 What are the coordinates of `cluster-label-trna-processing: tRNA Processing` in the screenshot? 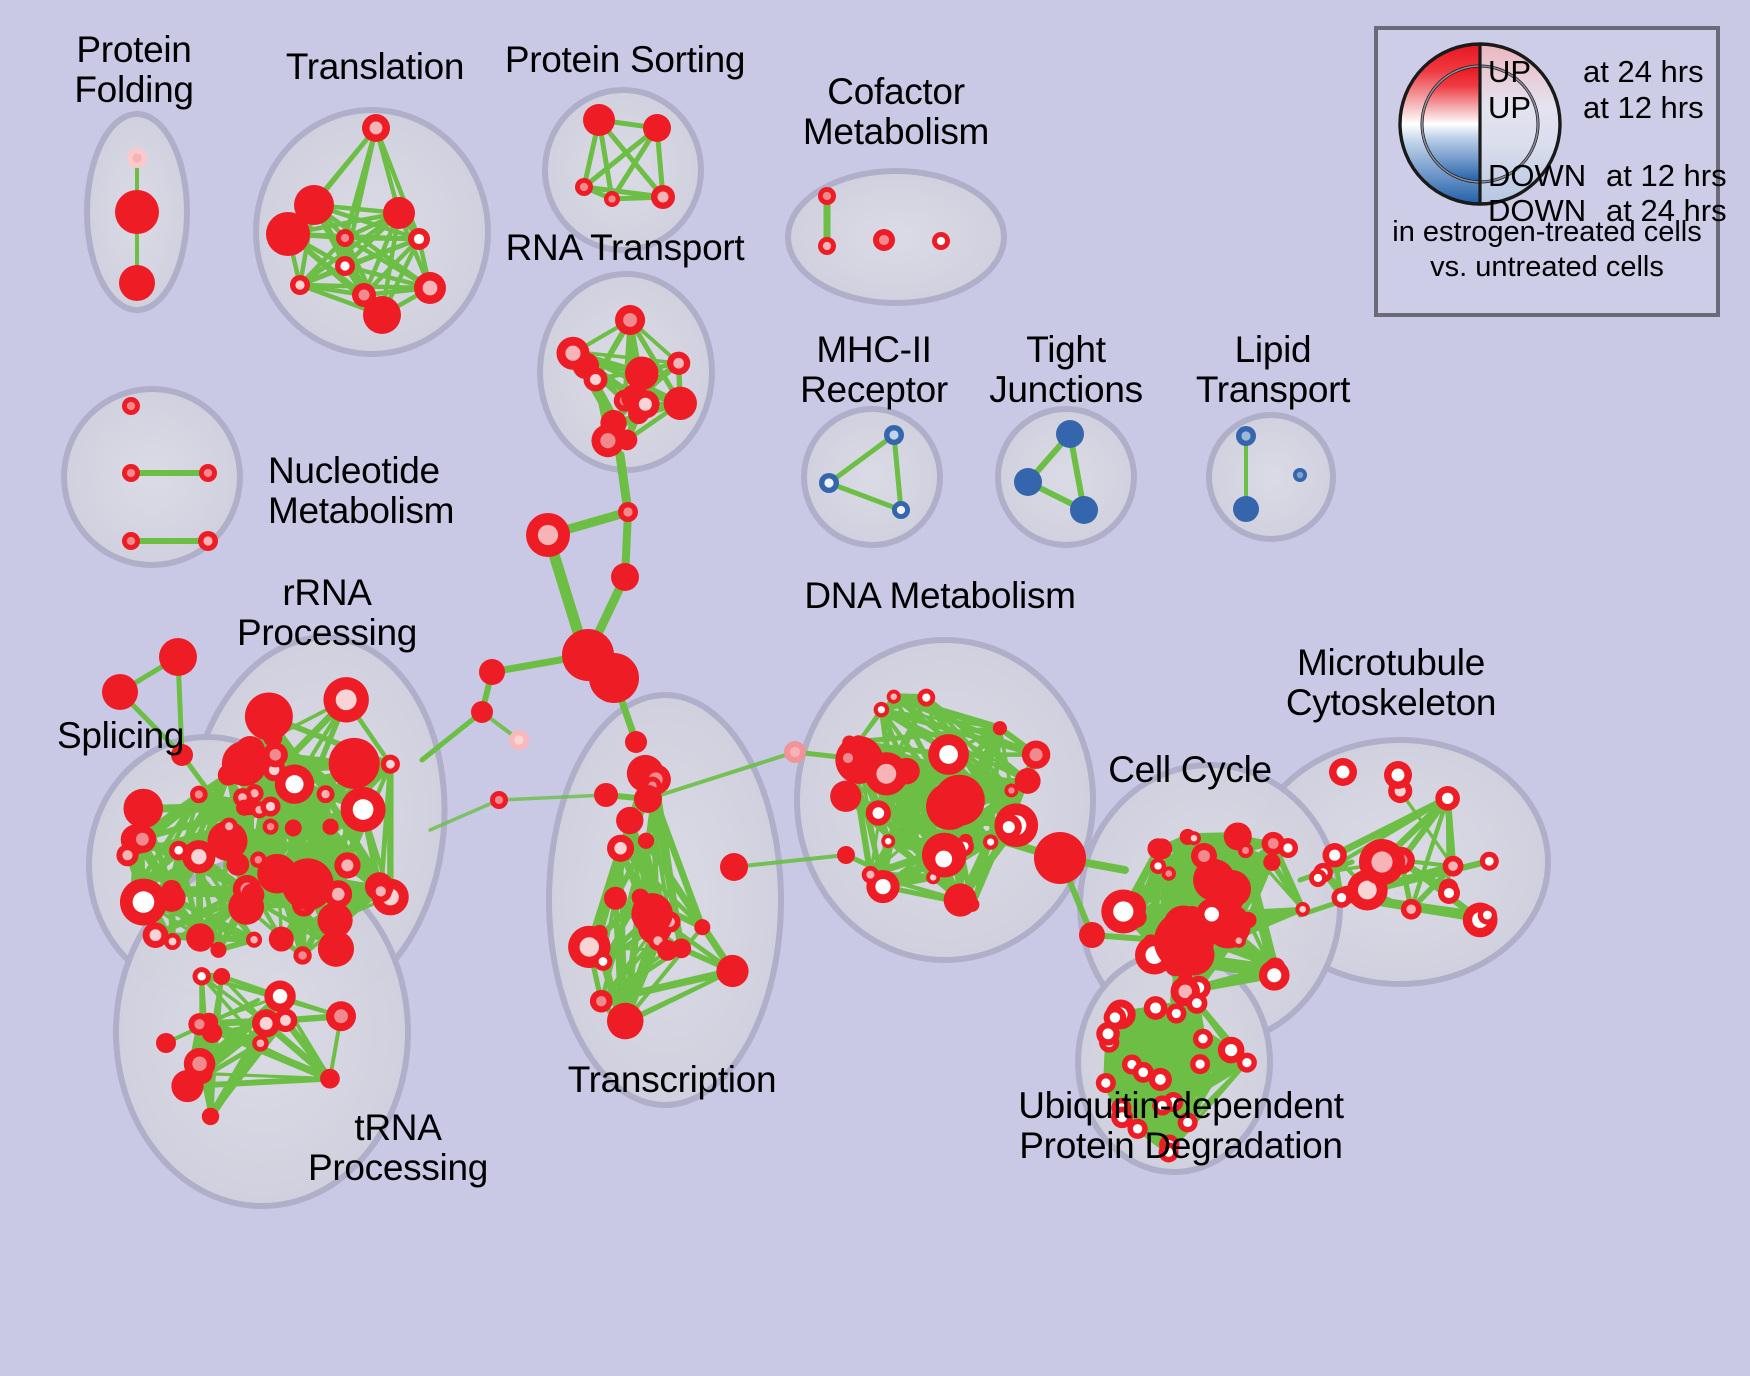 It's located at (398, 1147).